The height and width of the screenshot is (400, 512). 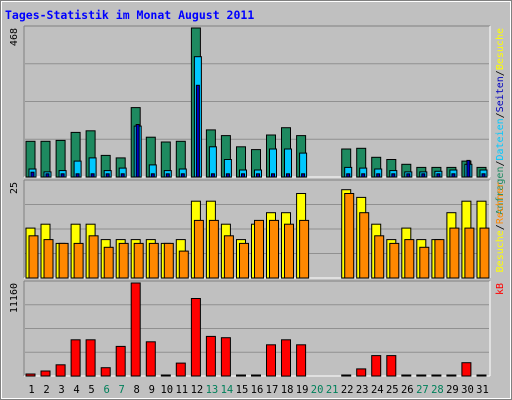 What do you see at coordinates (61, 390) in the screenshot?
I see `x-tick-label: 3` at bounding box center [61, 390].